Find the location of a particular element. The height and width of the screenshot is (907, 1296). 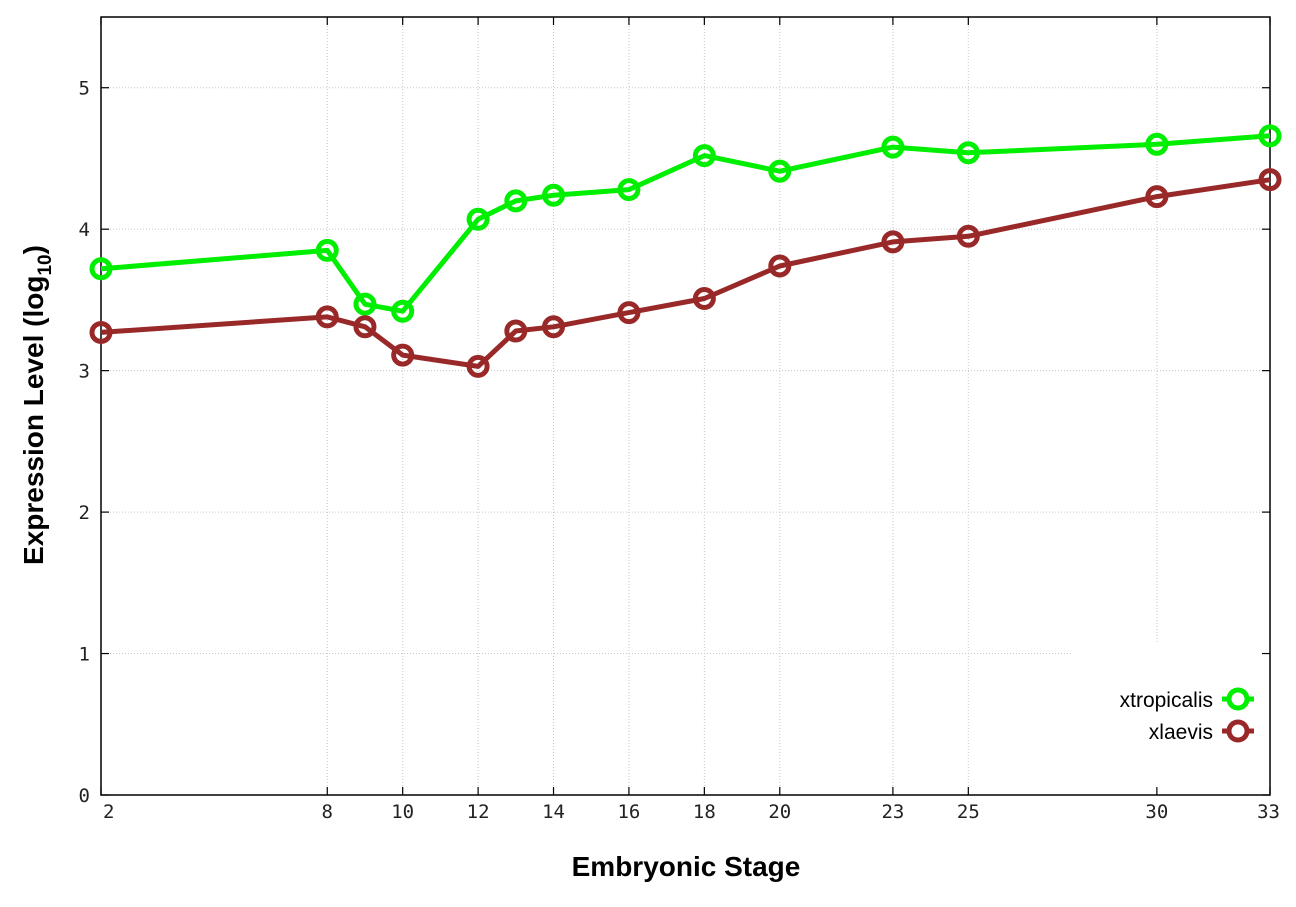

x-tick-label: 8 is located at coordinates (327, 812).